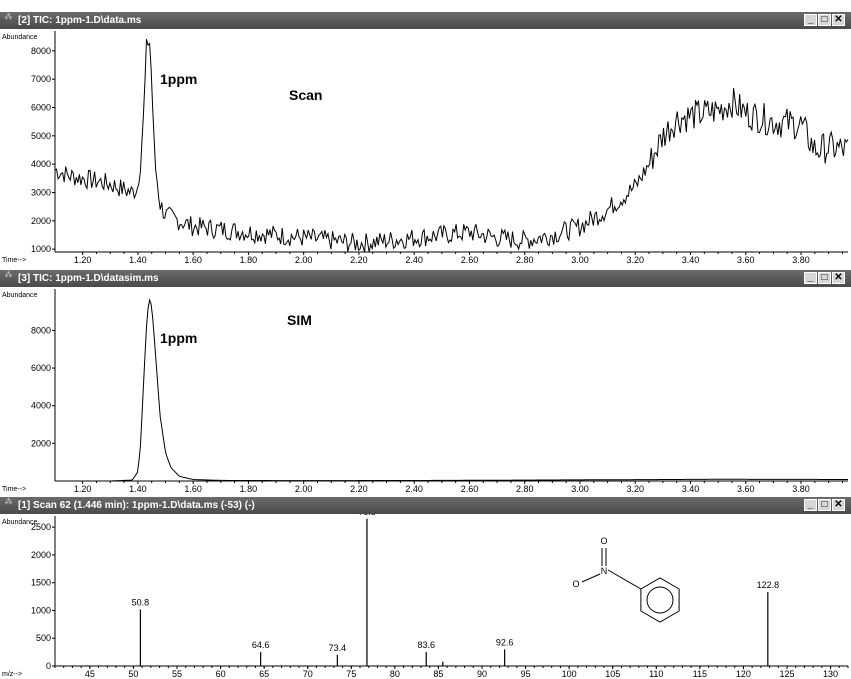 The height and width of the screenshot is (679, 851). I want to click on y-tick-label: 0, so click(48, 666).